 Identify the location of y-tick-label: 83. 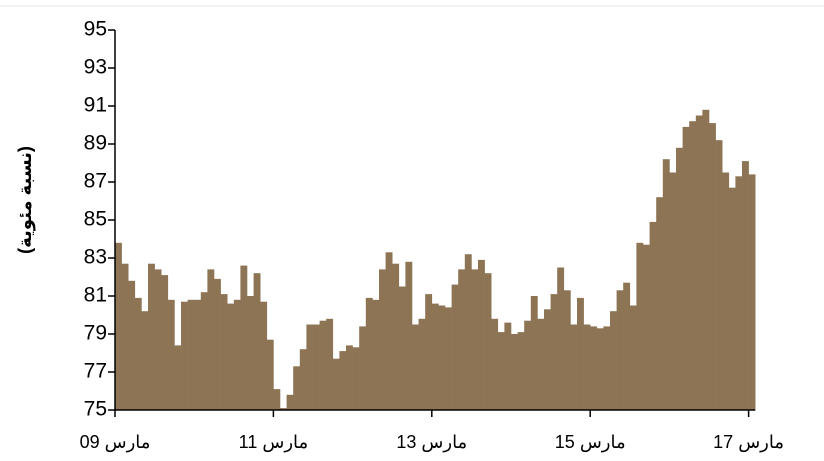
(95, 257).